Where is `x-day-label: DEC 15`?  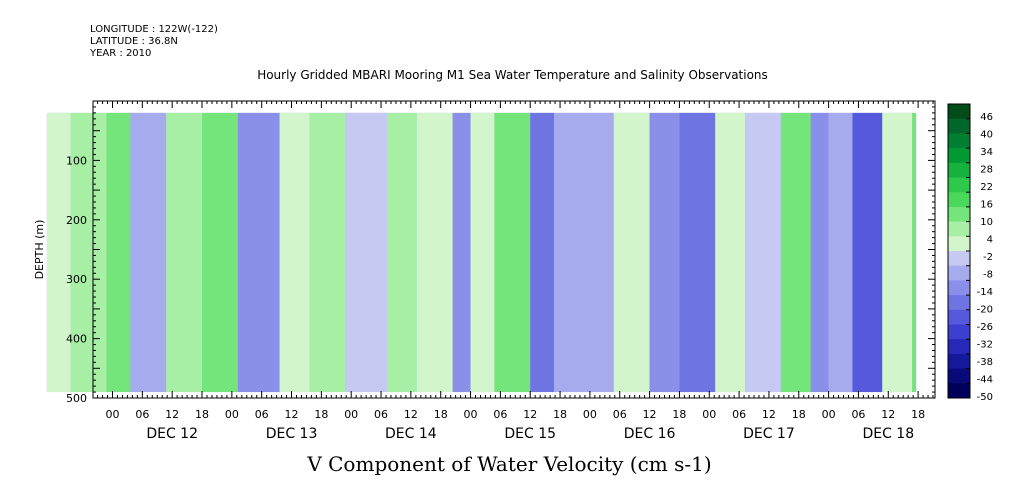 x-day-label: DEC 15 is located at coordinates (530, 434).